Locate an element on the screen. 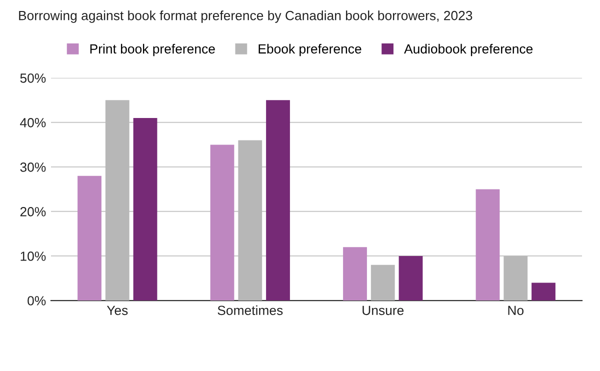 The width and height of the screenshot is (600, 371). y-tick-label: 50% is located at coordinates (33, 78).